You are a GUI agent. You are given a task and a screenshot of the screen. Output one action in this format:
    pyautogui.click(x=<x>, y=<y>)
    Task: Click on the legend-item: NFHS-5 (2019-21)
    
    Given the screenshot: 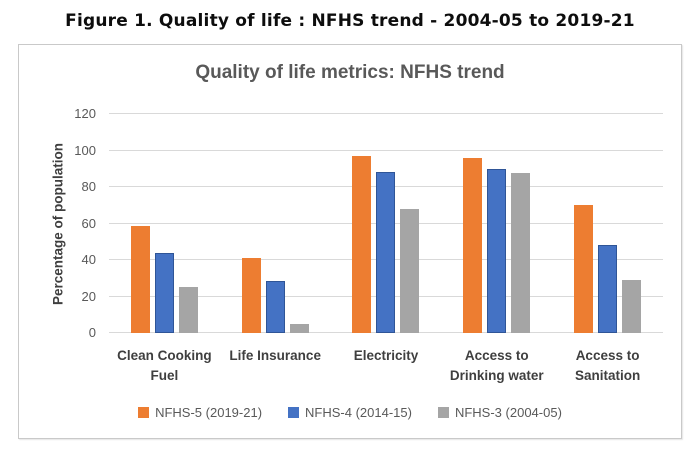 What is the action you would take?
    pyautogui.click(x=200, y=412)
    